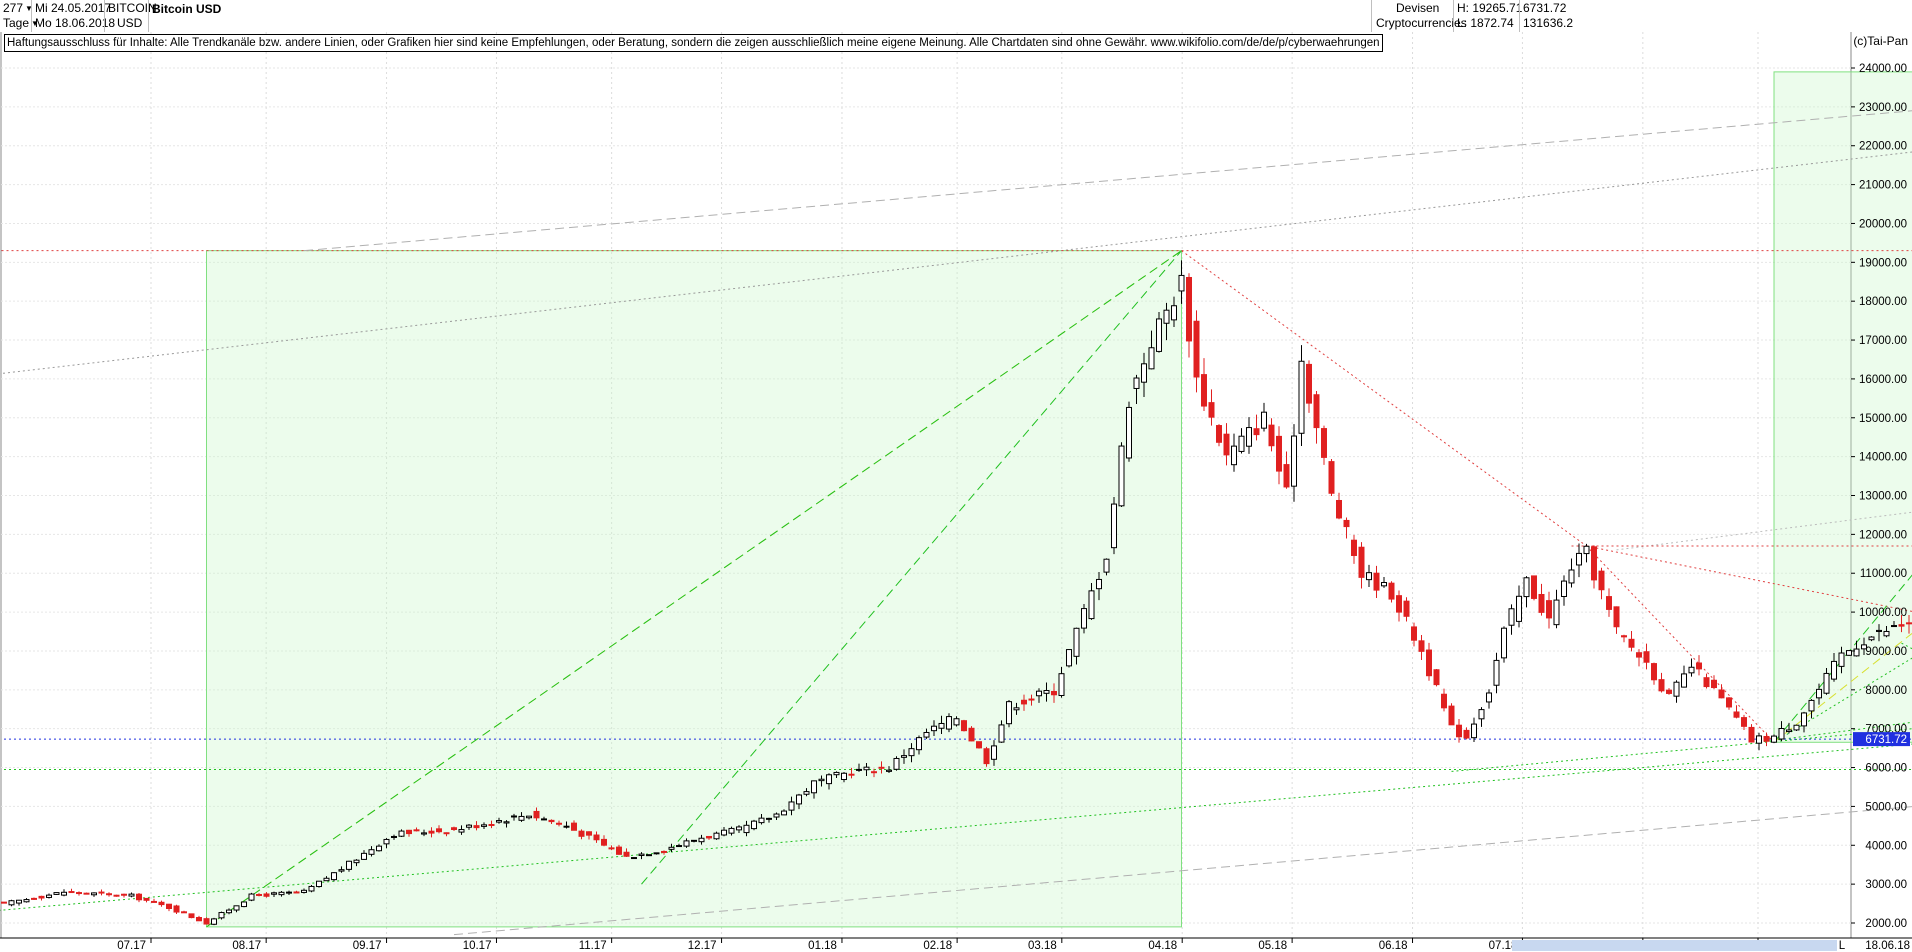 This screenshot has height=952, width=1912. I want to click on y-tick-label: 3000.00, so click(1886, 885).